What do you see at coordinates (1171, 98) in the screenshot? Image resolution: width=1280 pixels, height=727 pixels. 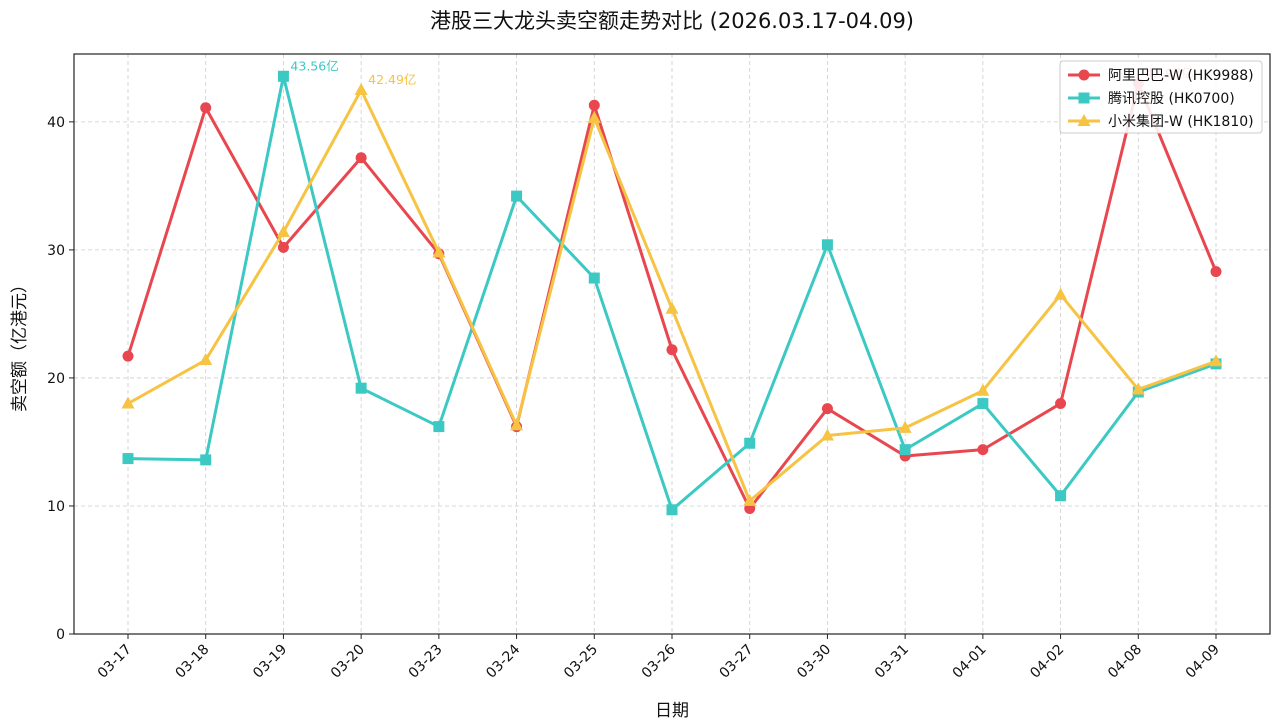 I see `legend-label: 腾讯控股 (HK0700)` at bounding box center [1171, 98].